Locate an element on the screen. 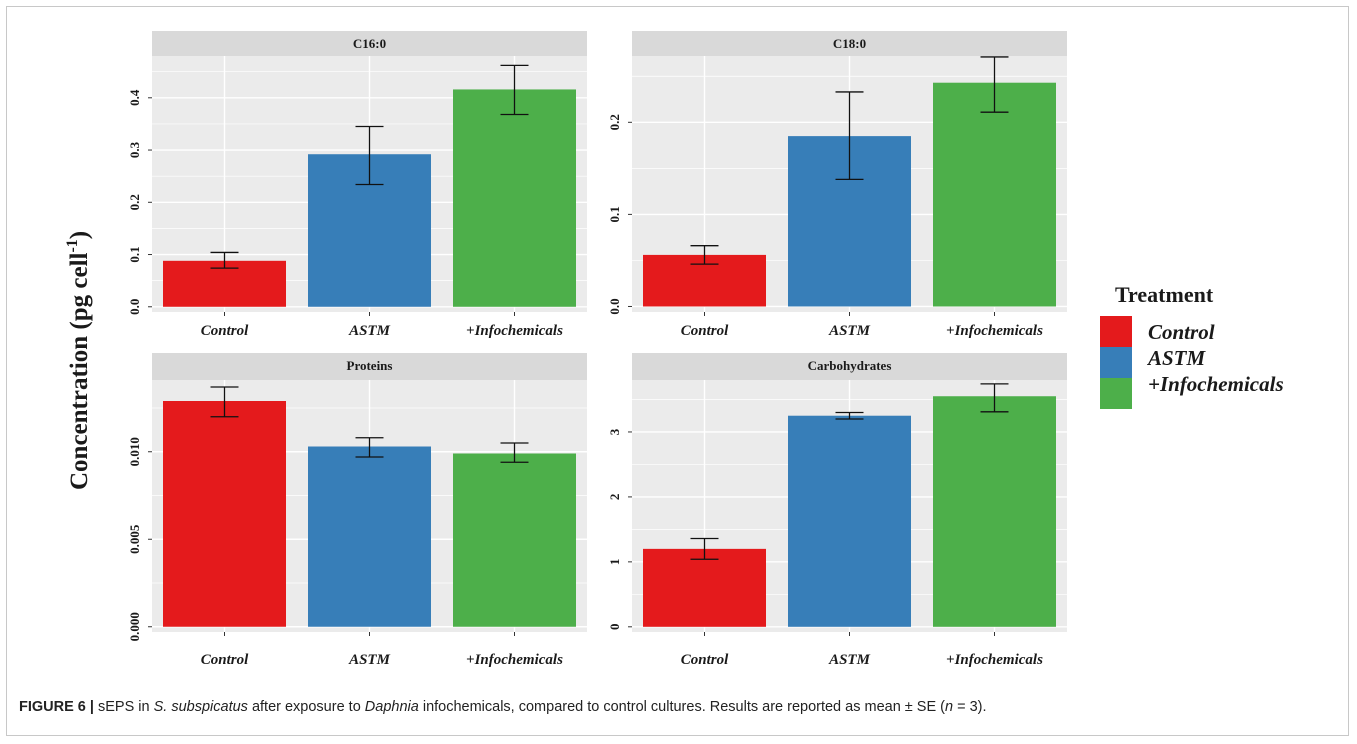 Image resolution: width=1357 pixels, height=744 pixels. y-tick-label: 2 is located at coordinates (614, 497).